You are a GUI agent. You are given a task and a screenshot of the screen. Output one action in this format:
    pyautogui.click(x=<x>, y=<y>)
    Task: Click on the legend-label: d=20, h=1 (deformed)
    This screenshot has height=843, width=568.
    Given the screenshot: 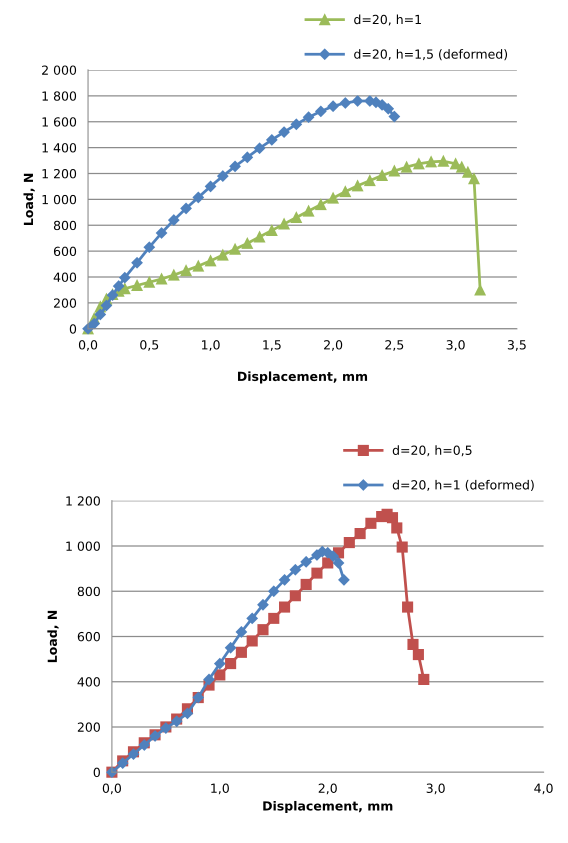 What is the action you would take?
    pyautogui.click(x=463, y=486)
    